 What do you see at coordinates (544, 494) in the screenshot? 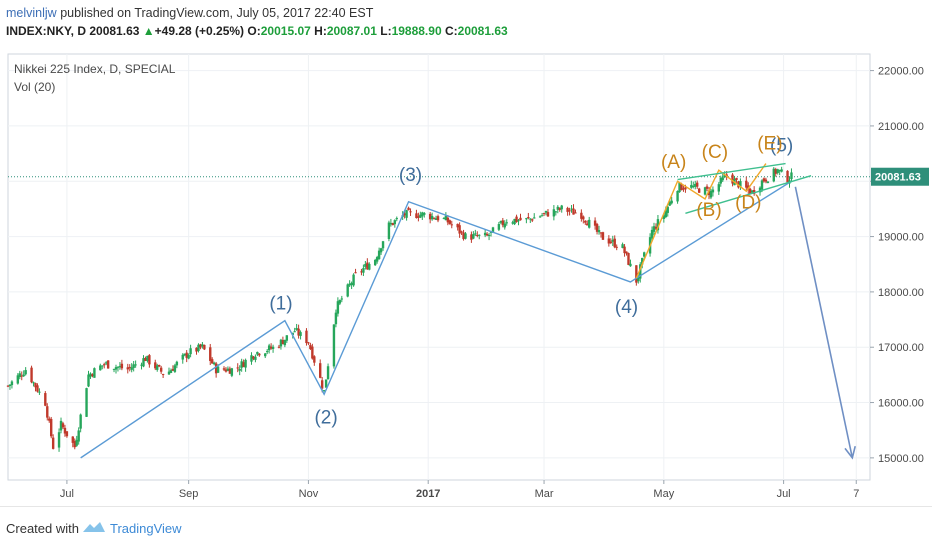
I see `x-tick-label: Mar` at bounding box center [544, 494].